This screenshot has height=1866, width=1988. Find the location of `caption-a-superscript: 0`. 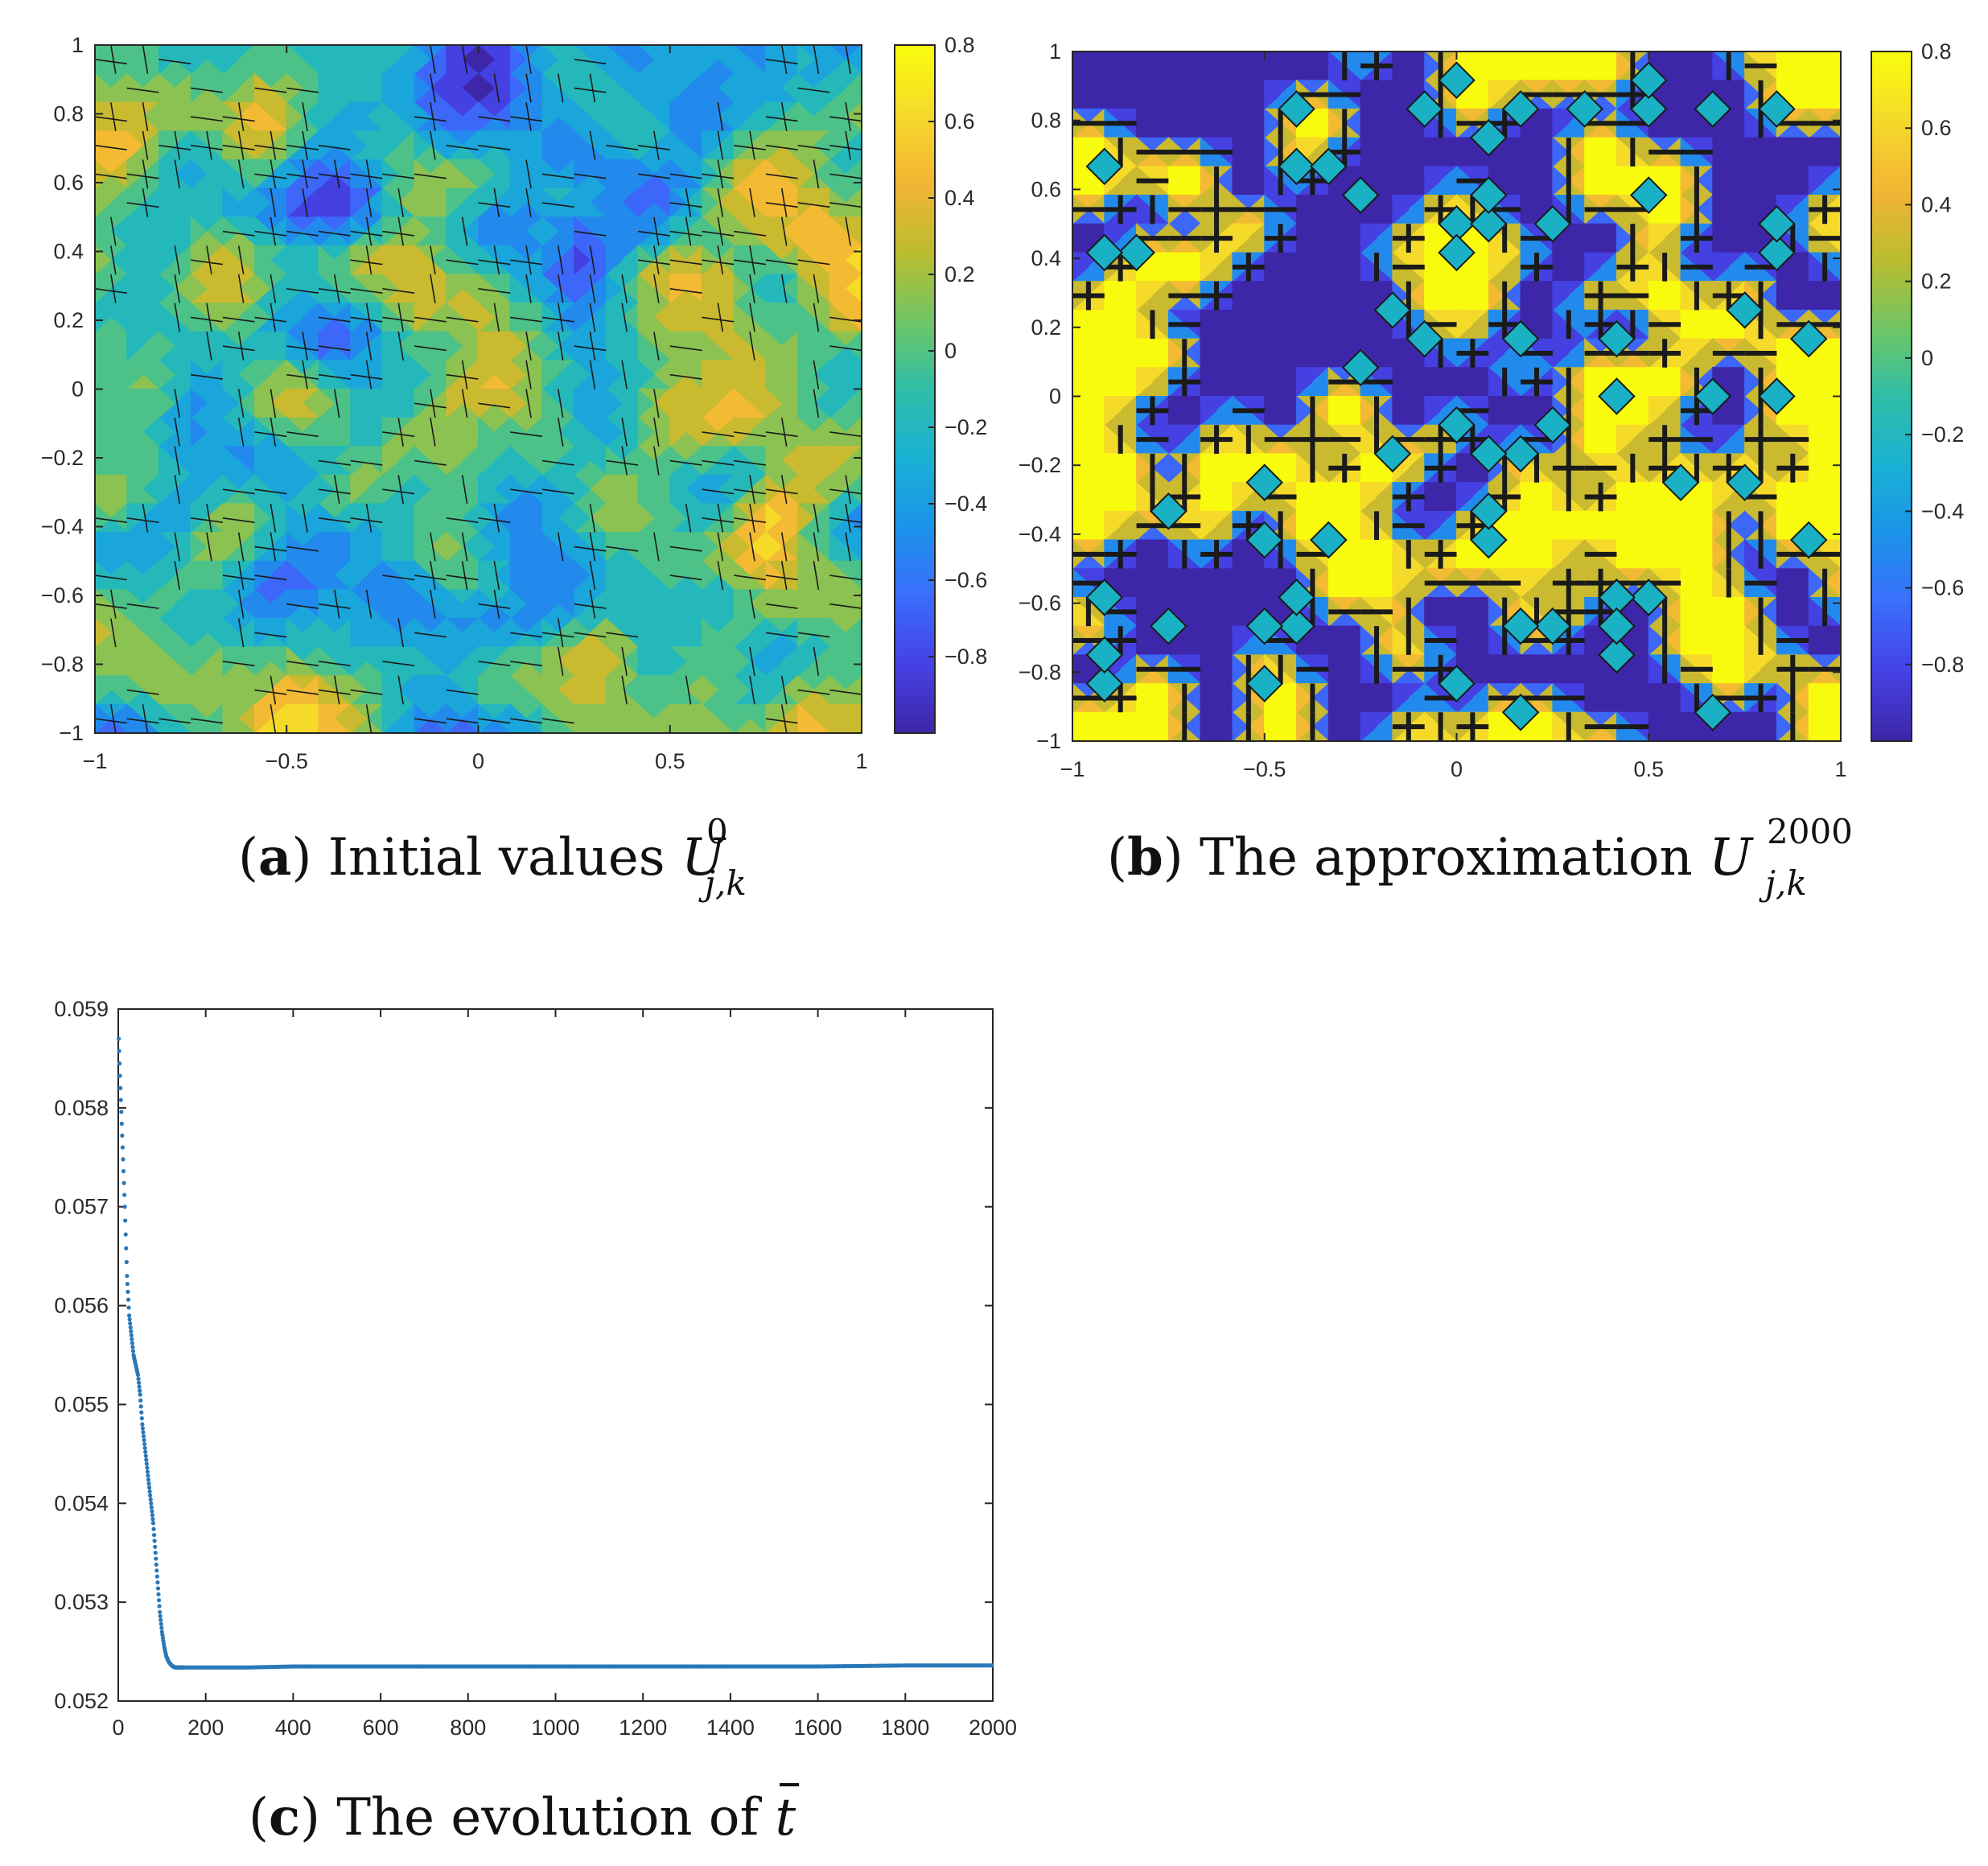

caption-a-superscript: 0 is located at coordinates (717, 831).